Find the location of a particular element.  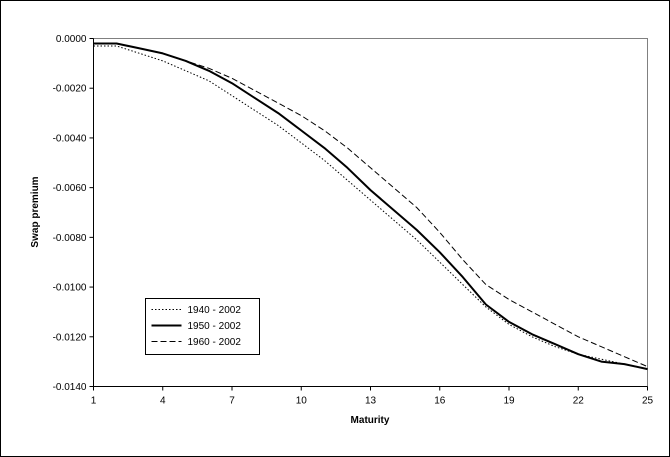

legend-label: 1950 - 2002 is located at coordinates (215, 326).